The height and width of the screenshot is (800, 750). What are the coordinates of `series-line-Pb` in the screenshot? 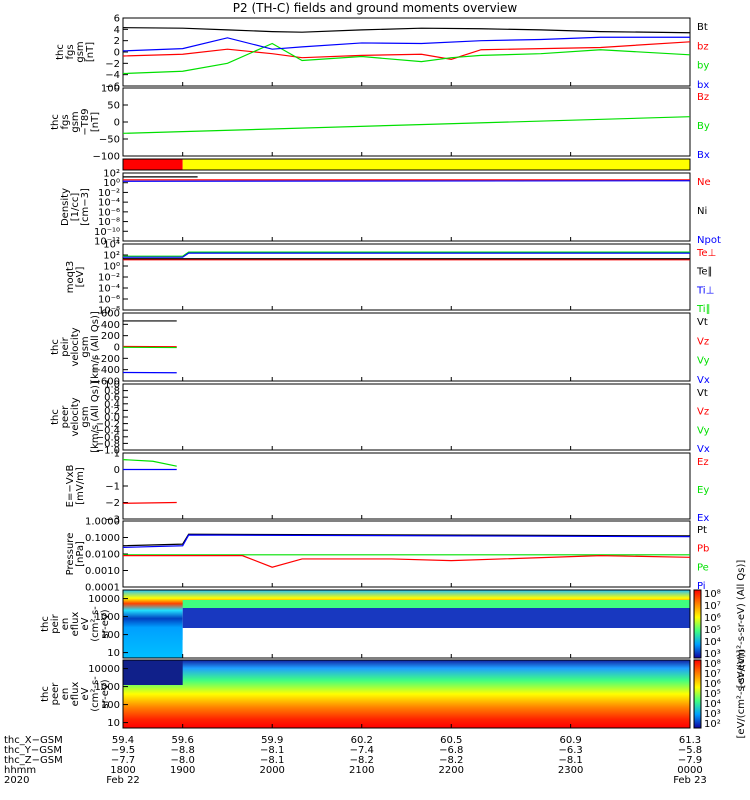 It's located at (407, 561).